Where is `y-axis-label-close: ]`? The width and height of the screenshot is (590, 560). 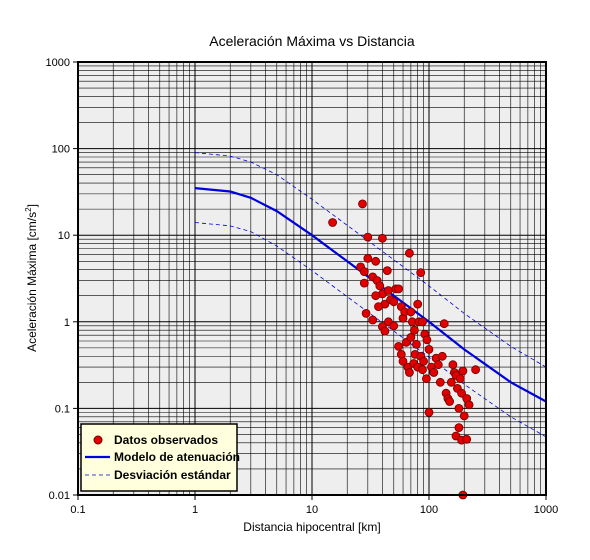
y-axis-label-close: ] is located at coordinates (32, 205).